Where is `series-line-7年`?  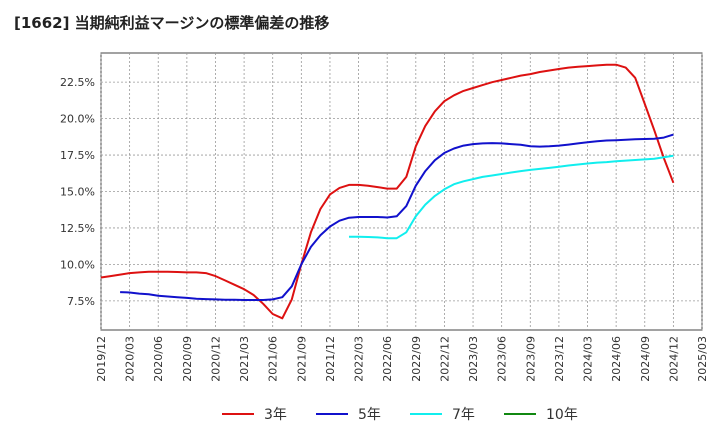 series-line-7年 is located at coordinates (511, 197).